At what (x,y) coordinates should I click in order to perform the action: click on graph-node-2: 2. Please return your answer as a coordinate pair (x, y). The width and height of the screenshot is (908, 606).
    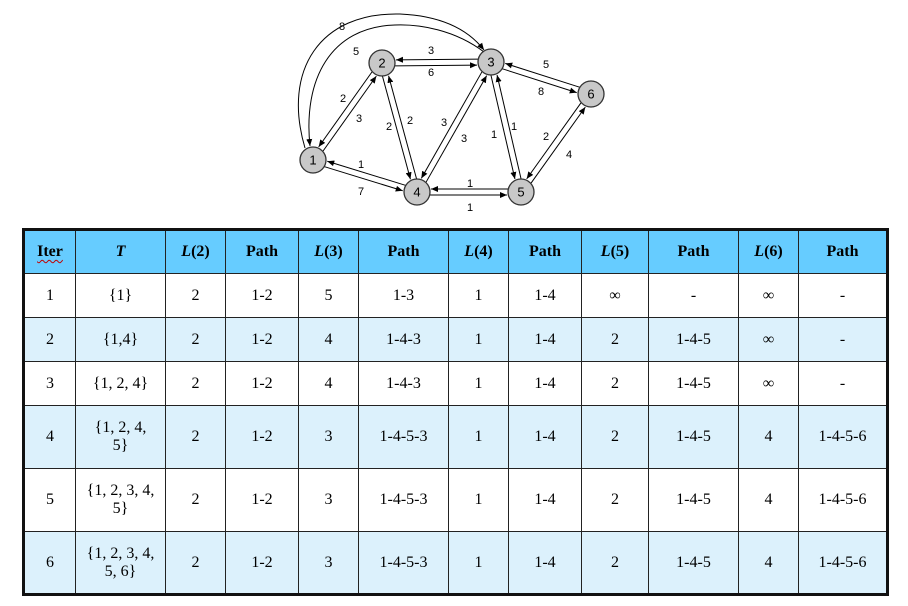
    Looking at the image, I should click on (382, 63).